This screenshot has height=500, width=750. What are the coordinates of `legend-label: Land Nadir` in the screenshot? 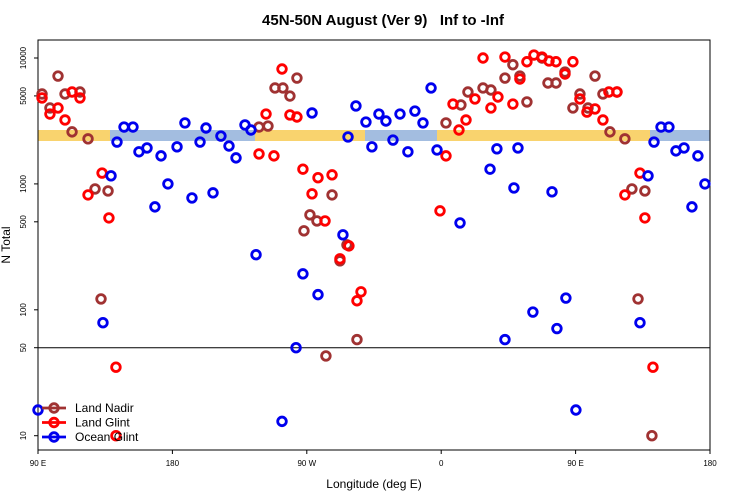 It's located at (104, 408).